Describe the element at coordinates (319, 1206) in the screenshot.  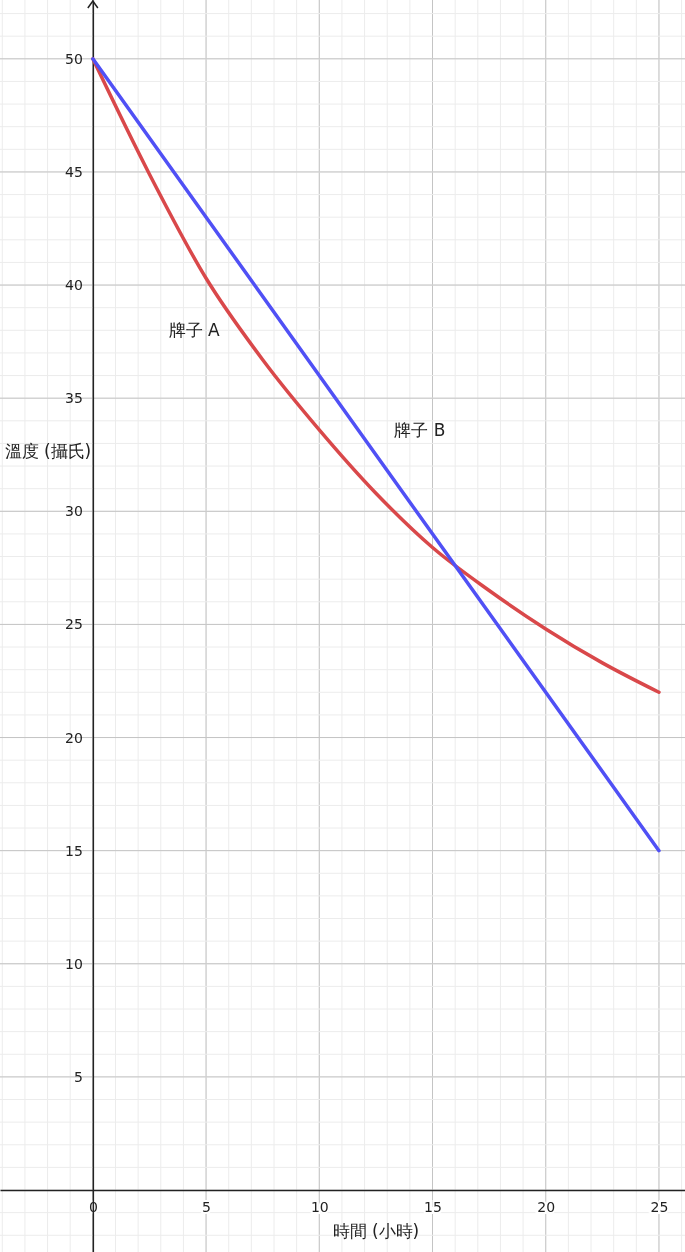
I see `x-tick-label: 10` at that location.